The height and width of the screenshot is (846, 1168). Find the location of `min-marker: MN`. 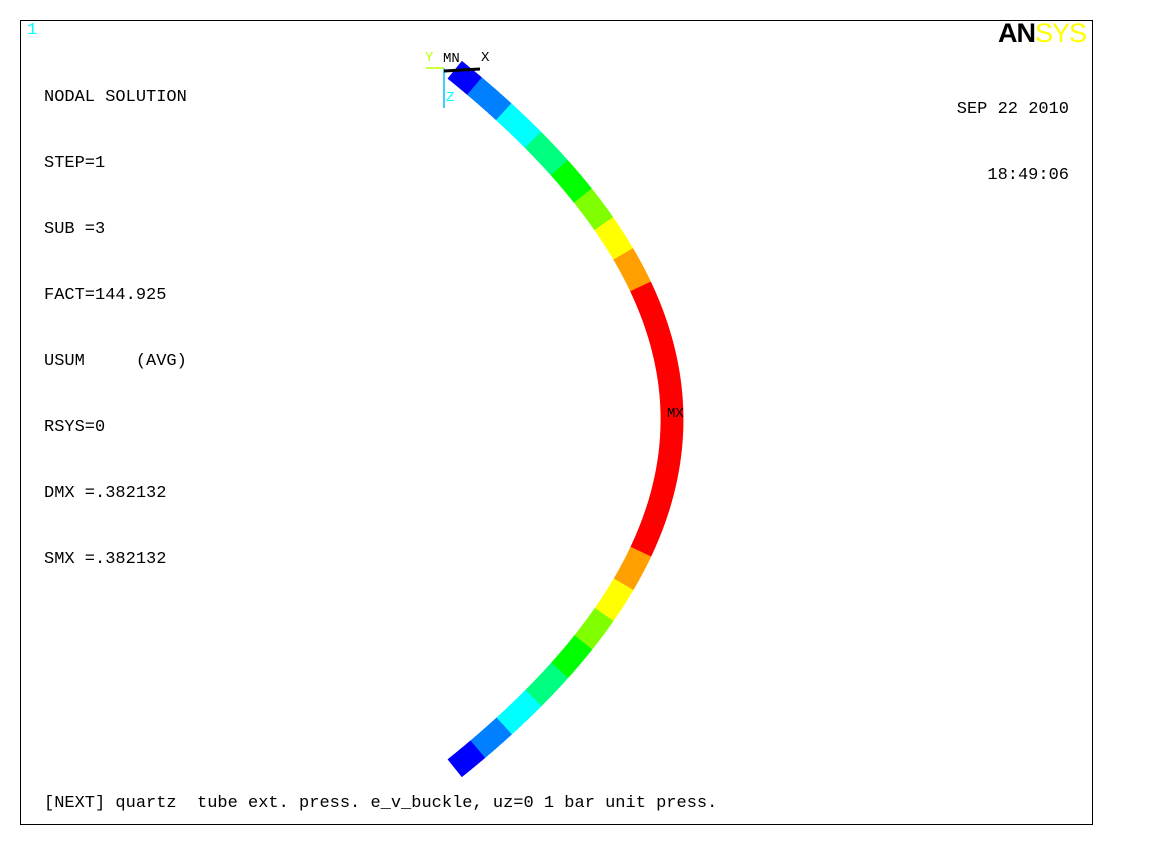

min-marker: MN is located at coordinates (451, 59).